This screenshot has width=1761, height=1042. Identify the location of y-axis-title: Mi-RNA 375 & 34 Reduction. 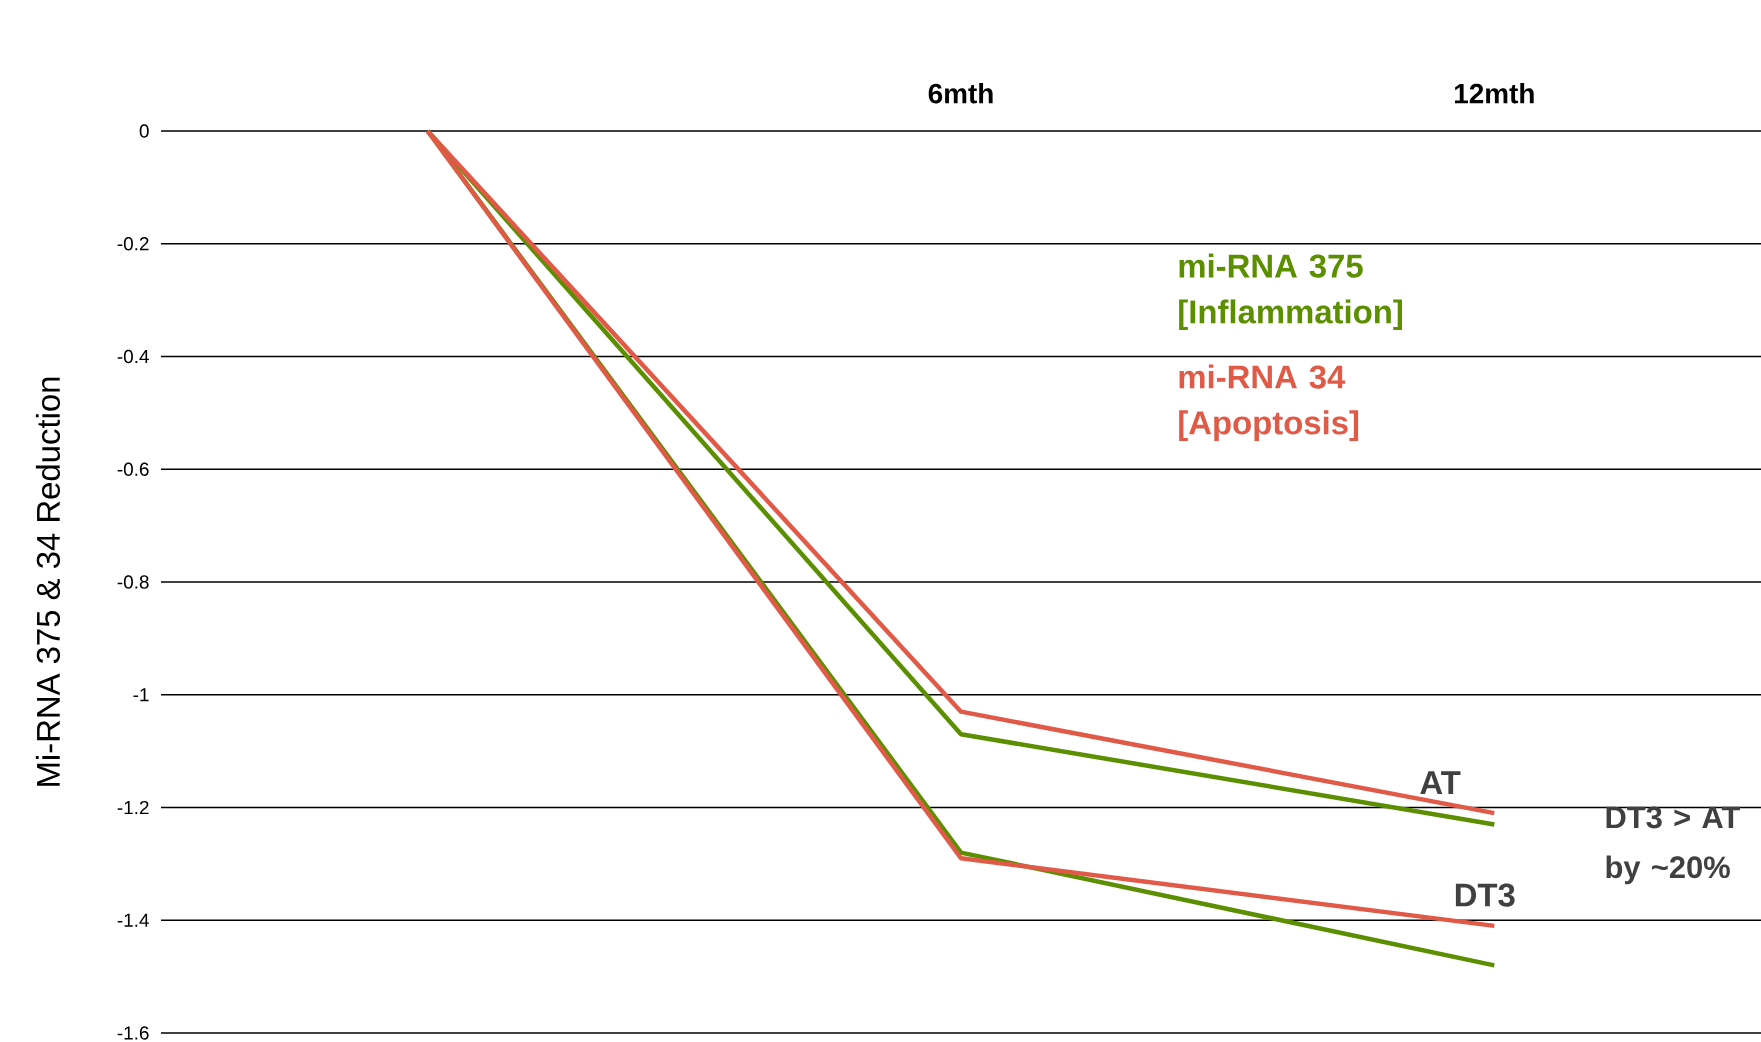
(48, 581).